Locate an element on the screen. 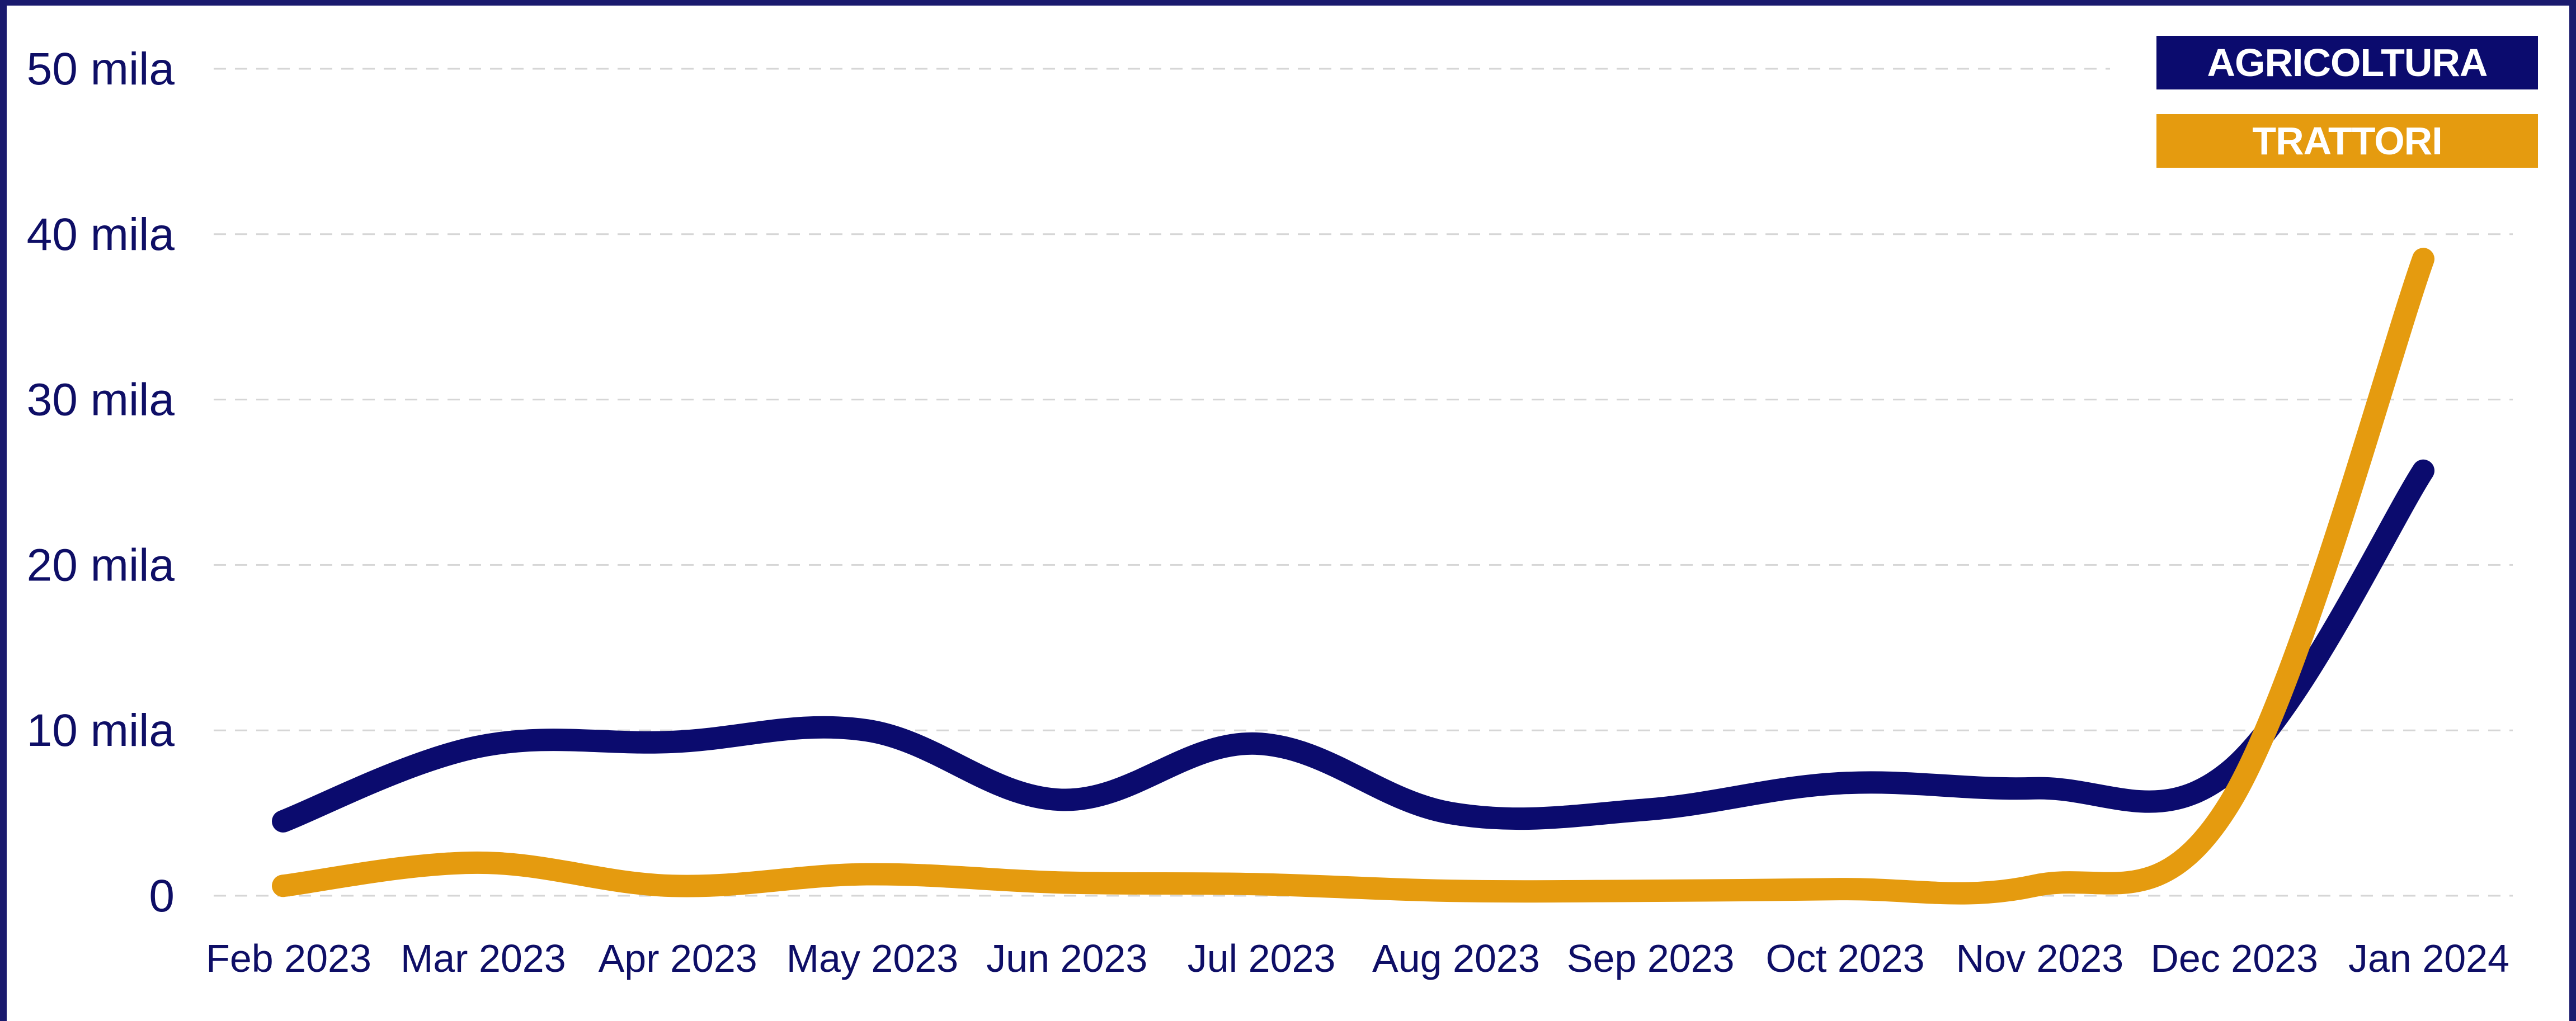 The height and width of the screenshot is (1021, 2576). y-tick-label: 0 is located at coordinates (162, 896).